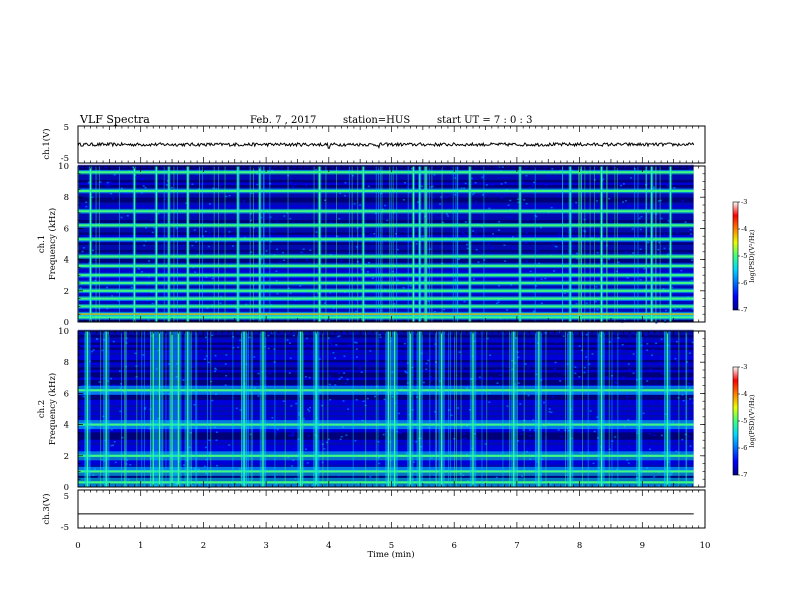 The width and height of the screenshot is (792, 612). Describe the element at coordinates (328, 546) in the screenshot. I see `x-tick-label: 4` at that location.